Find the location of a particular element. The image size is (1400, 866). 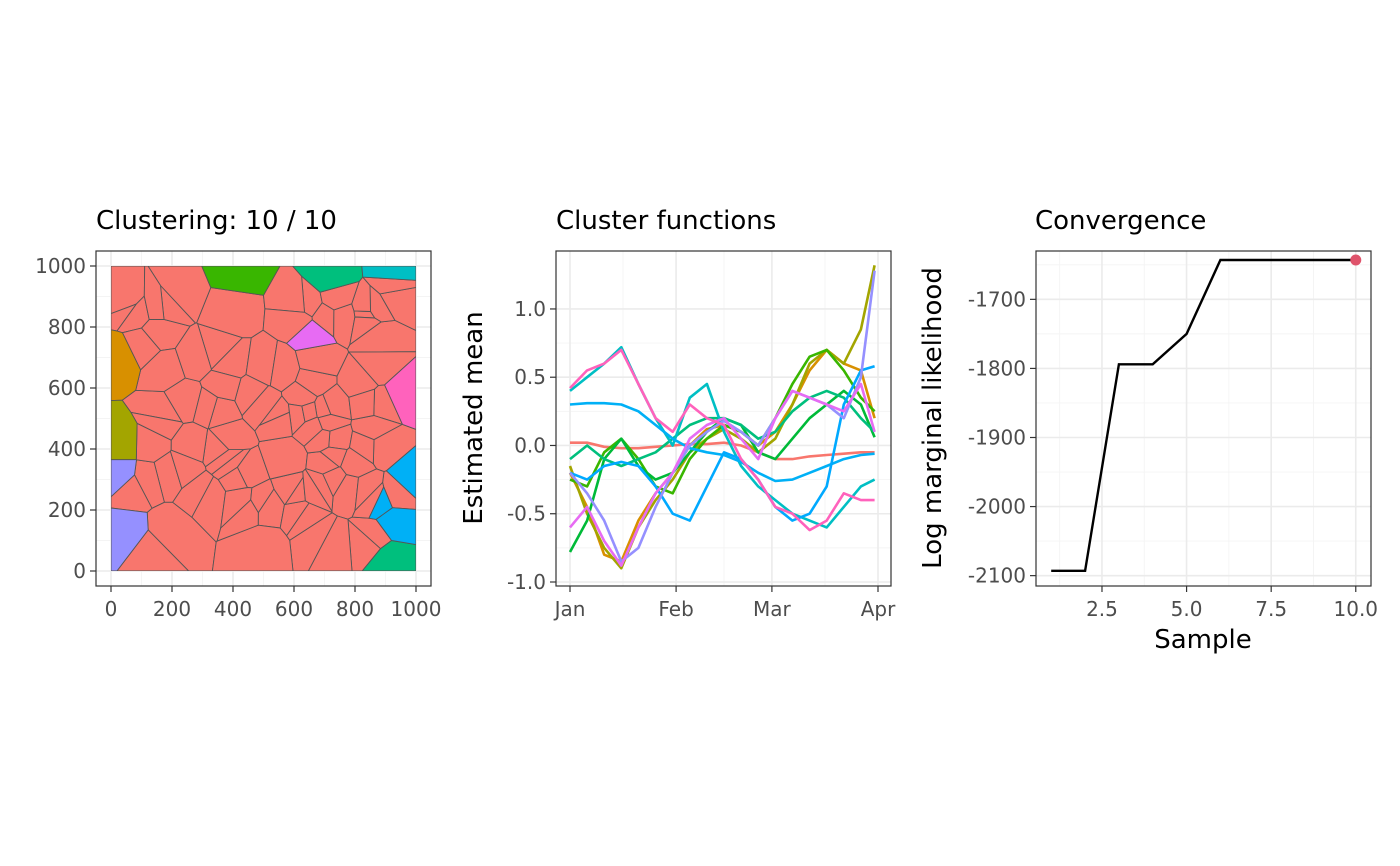

convergence-title: Convergence is located at coordinates (1120, 221).